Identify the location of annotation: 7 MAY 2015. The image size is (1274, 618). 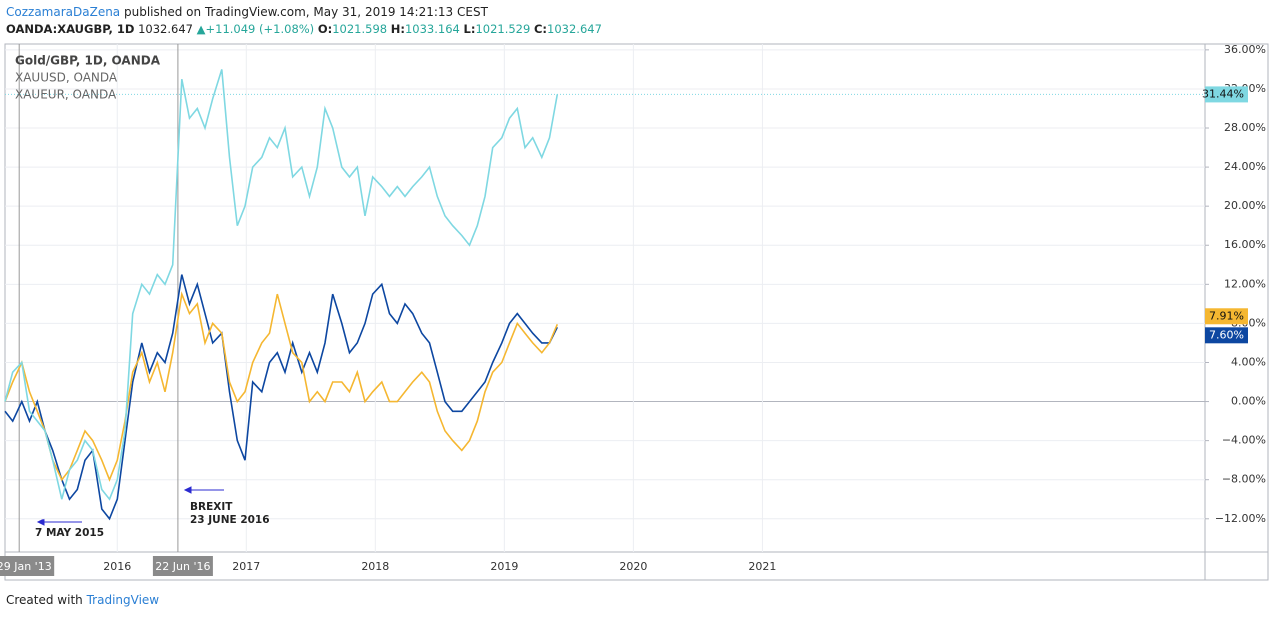
(69, 533).